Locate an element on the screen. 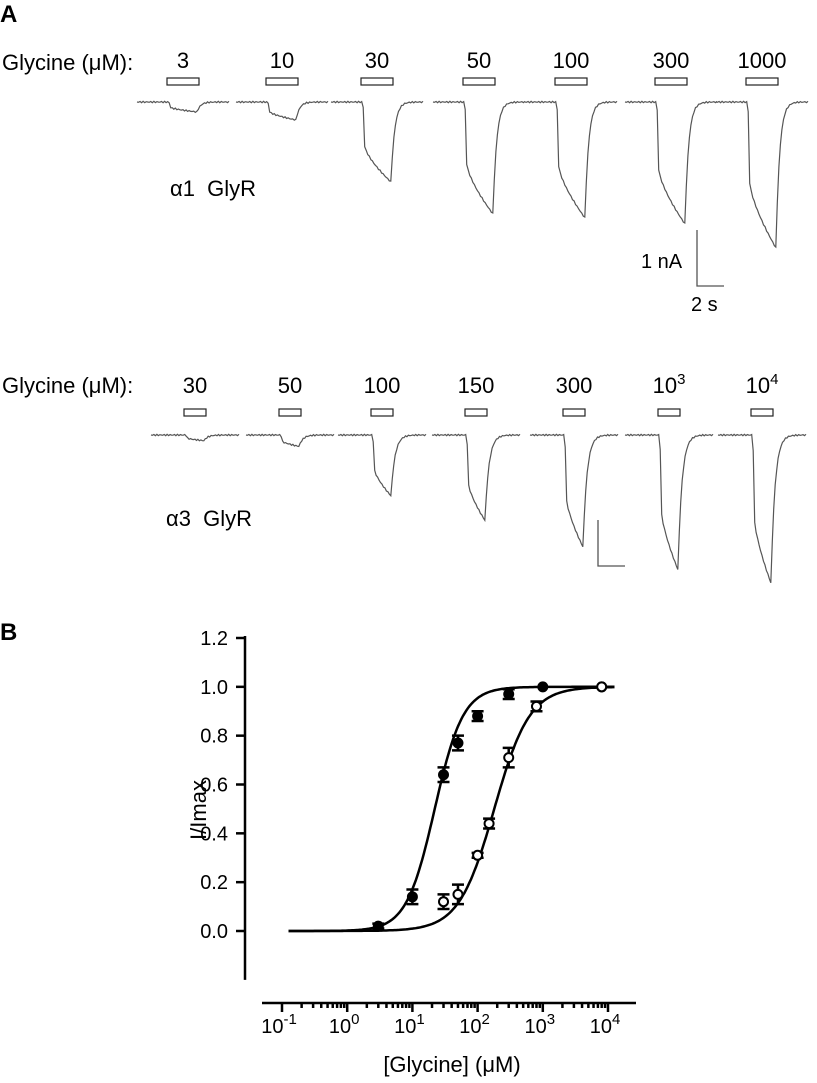 This screenshot has height=1083, width=817. x-tick-label-2: 10¹ is located at coordinates (409, 1024).